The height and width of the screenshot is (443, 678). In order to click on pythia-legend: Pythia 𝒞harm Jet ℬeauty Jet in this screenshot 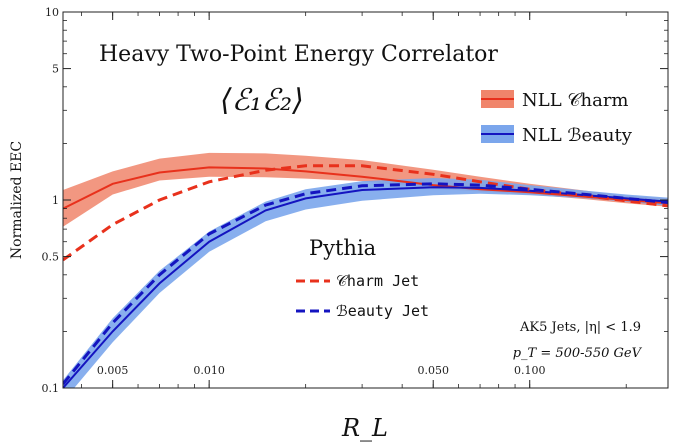, I will do `click(362, 278)`.